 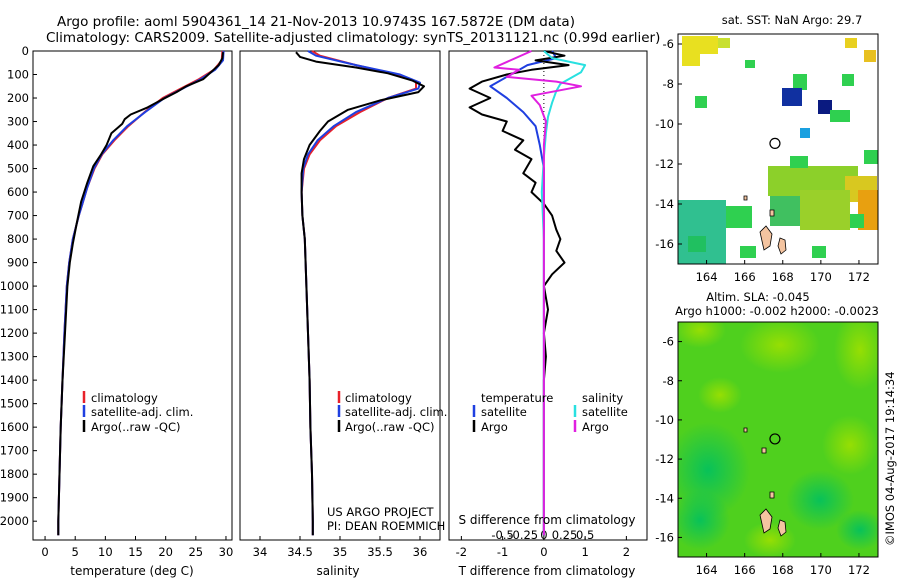 I want to click on x-tick-label: 5, so click(x=75, y=552).